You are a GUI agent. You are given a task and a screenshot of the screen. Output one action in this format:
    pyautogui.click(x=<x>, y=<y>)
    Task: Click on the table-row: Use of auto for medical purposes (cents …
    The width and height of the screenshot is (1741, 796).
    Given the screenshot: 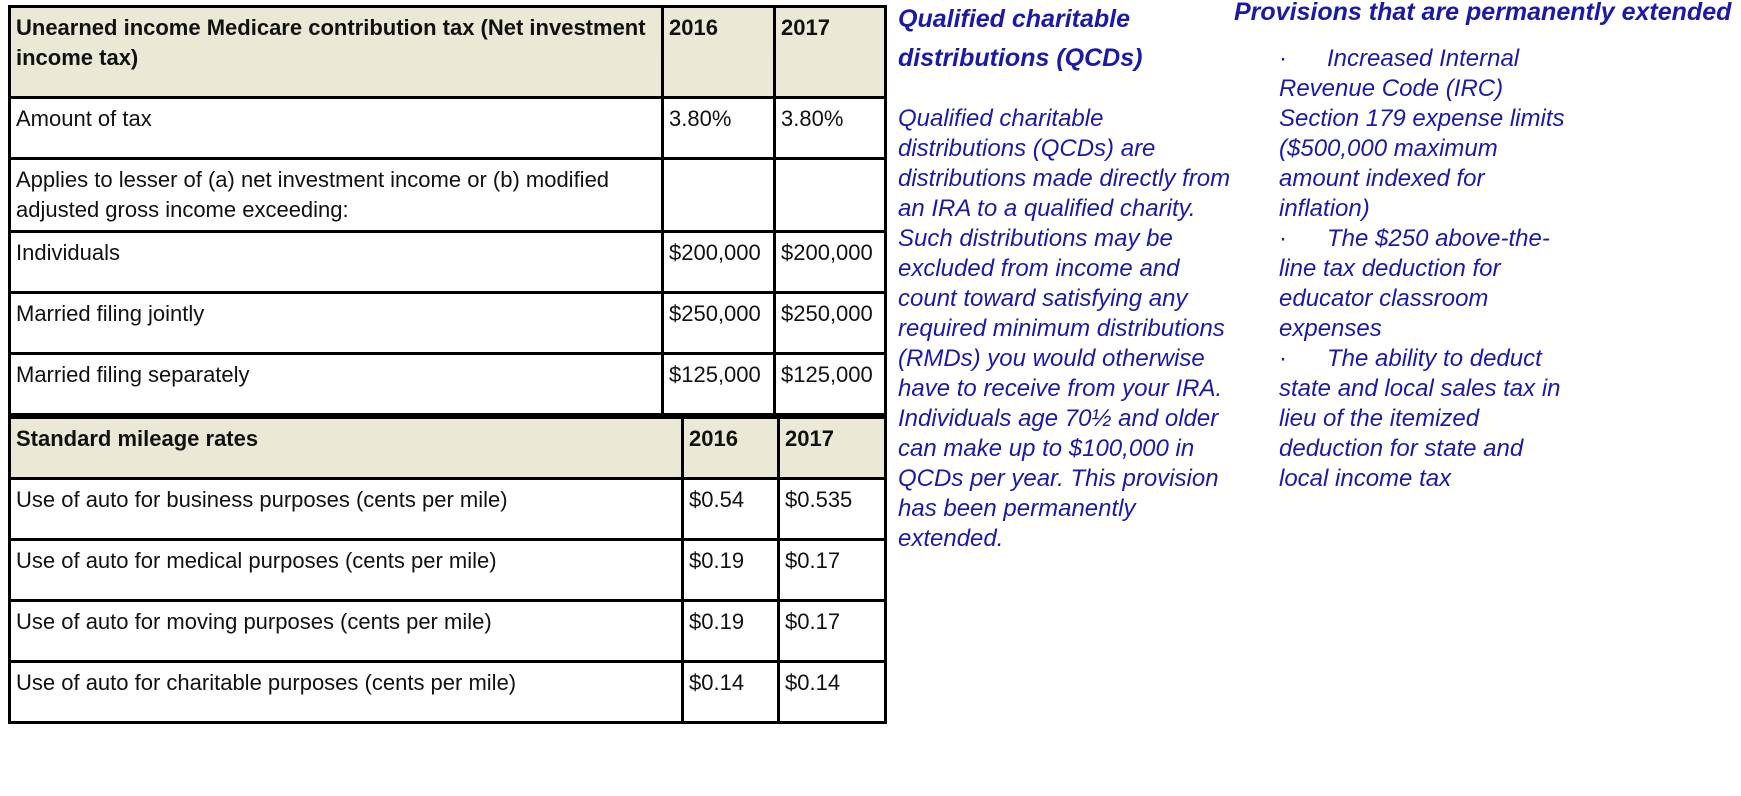 What is the action you would take?
    pyautogui.click(x=447, y=570)
    